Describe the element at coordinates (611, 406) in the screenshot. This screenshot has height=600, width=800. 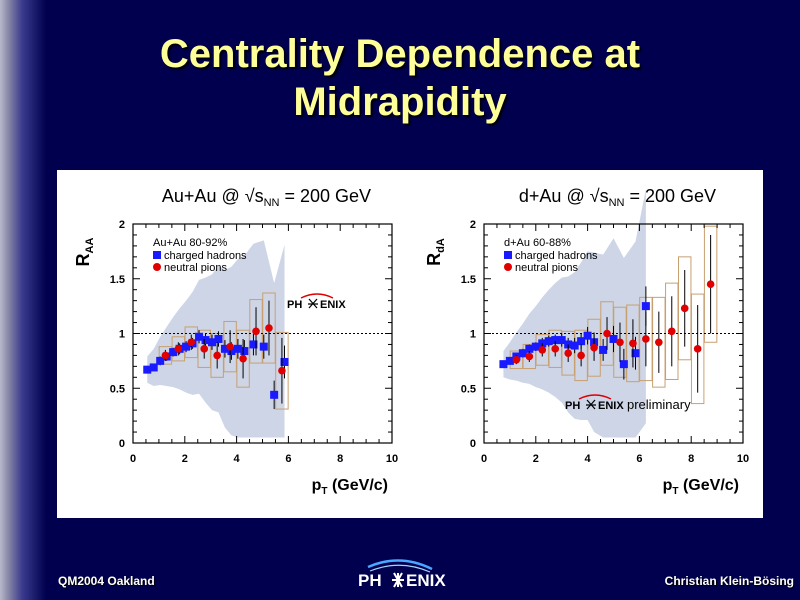
I see `panel2-logo-text-right: ENIX` at that location.